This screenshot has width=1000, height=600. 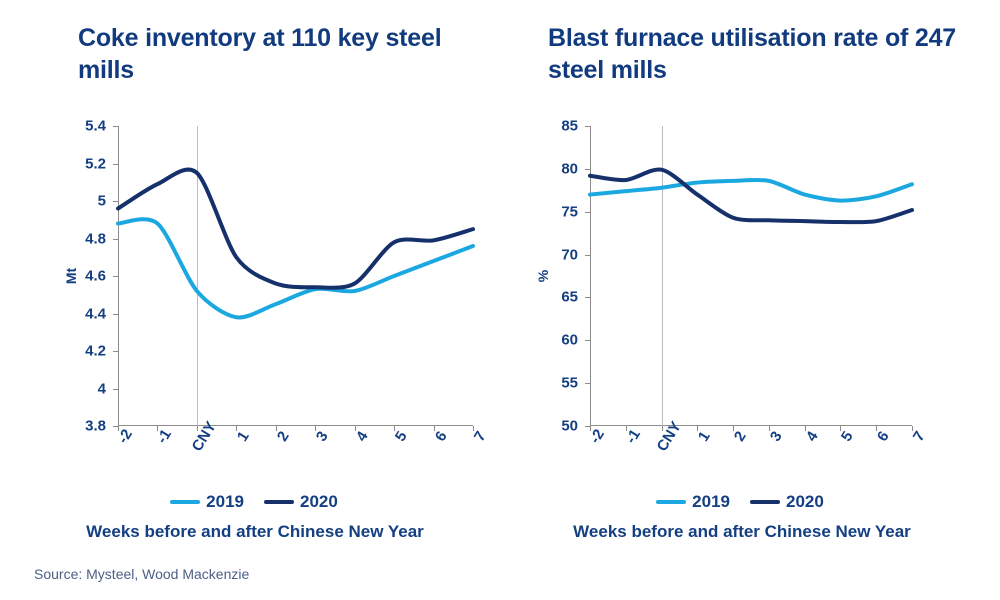 What do you see at coordinates (569, 297) in the screenshot?
I see `y-axis-tick-label: 65` at bounding box center [569, 297].